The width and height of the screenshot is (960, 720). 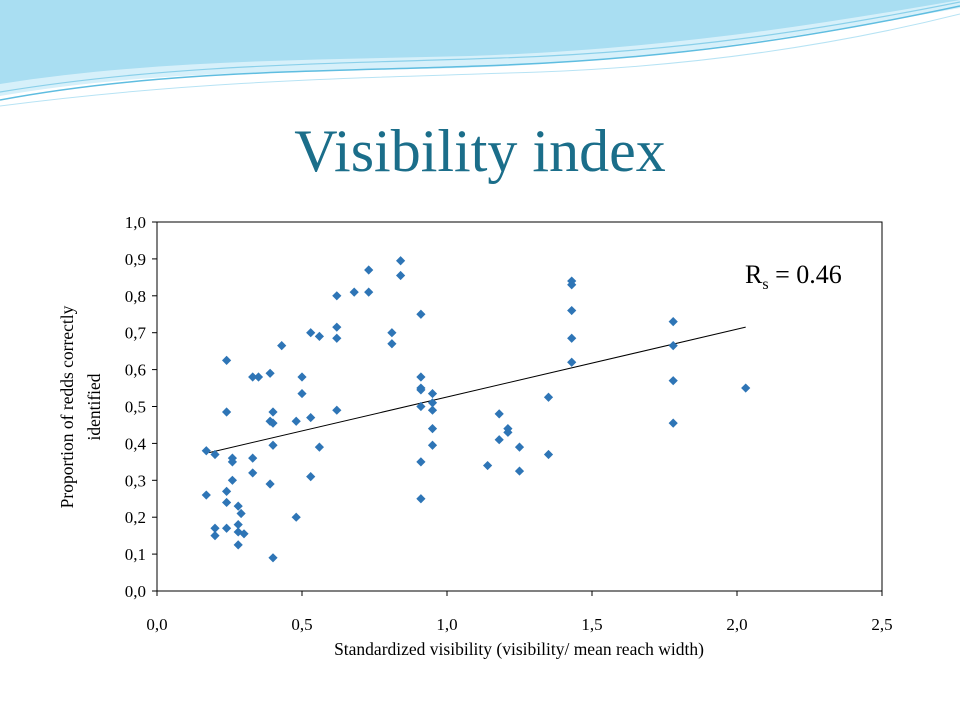 I want to click on y-tick-label: 0,1, so click(x=135, y=554).